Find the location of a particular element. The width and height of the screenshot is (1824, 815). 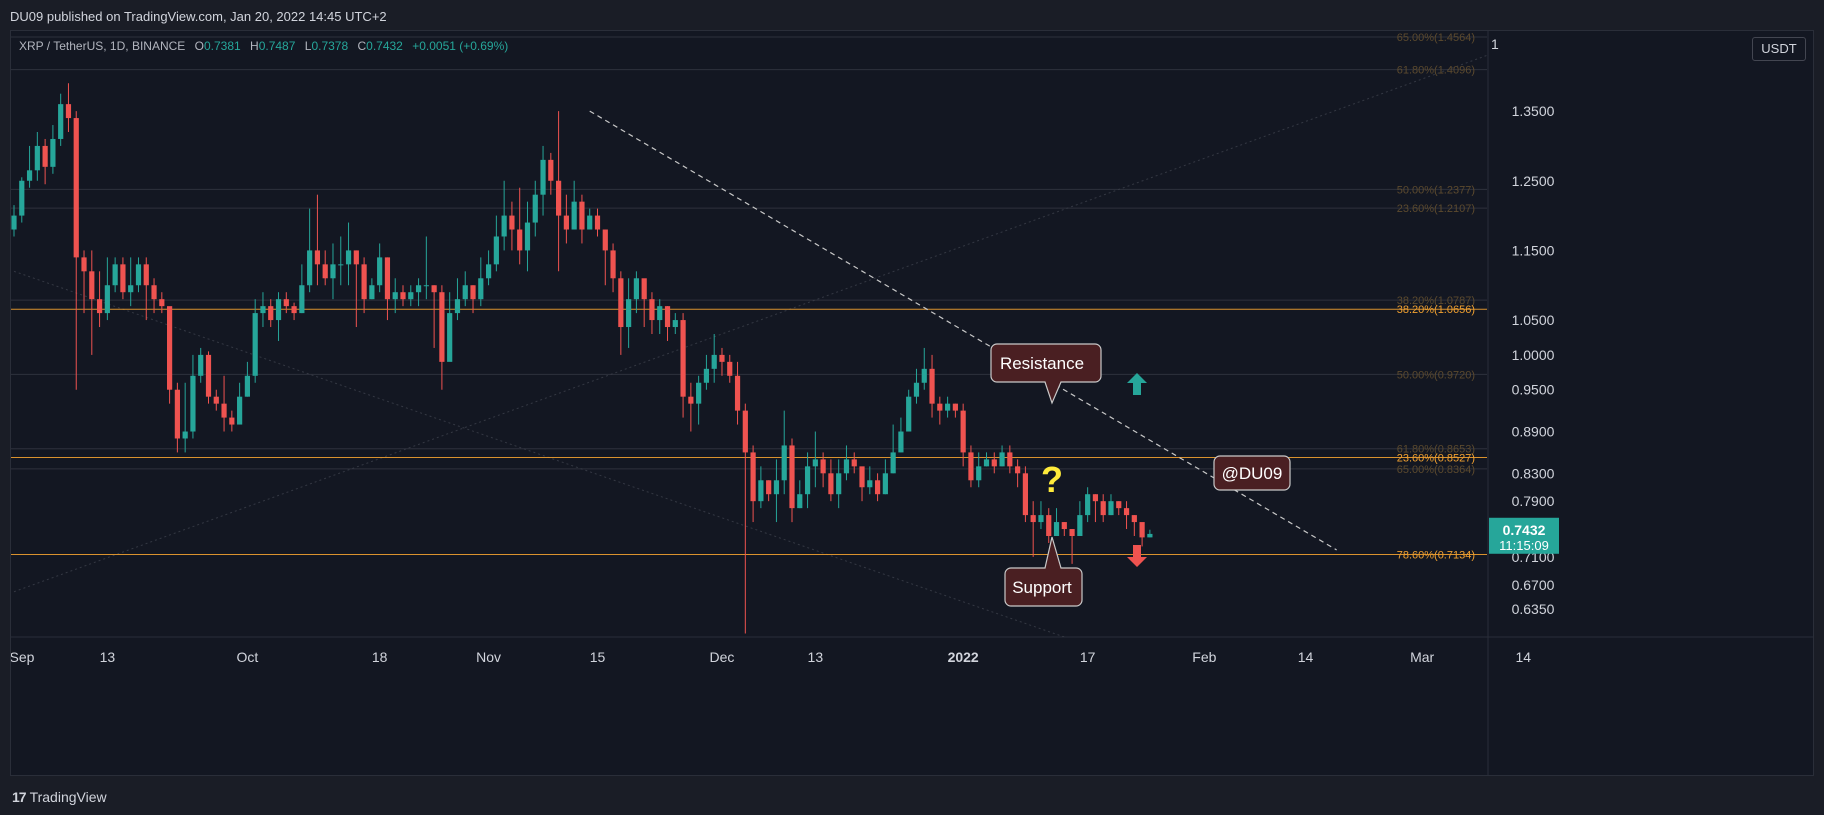

support-callout-shape is located at coordinates (1043, 571).